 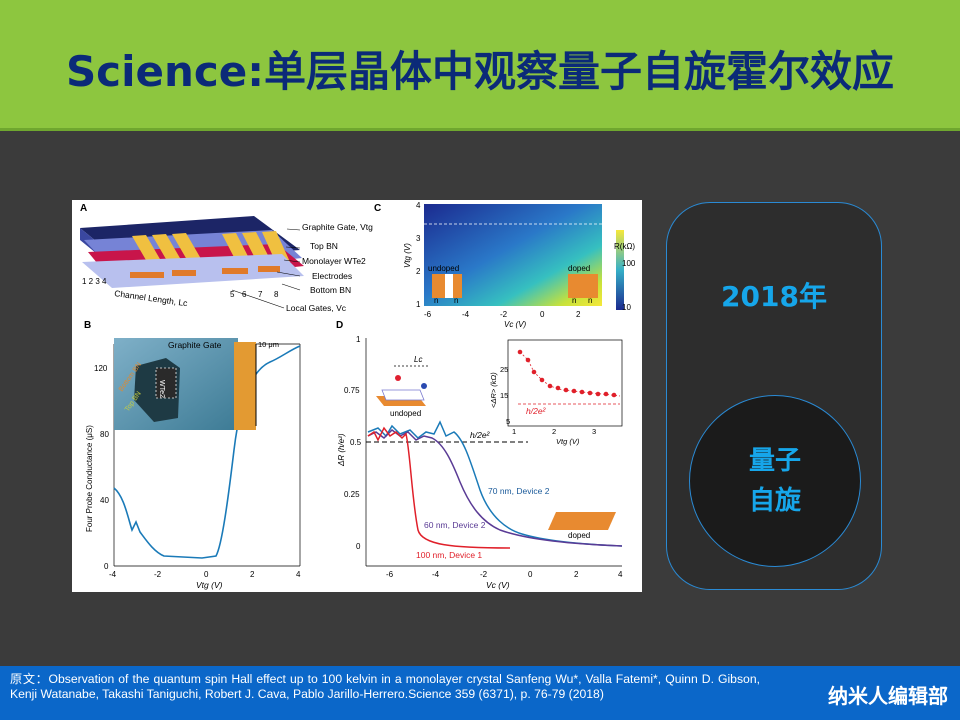 What do you see at coordinates (244, 294) in the screenshot?
I see `electrode-number: 6` at bounding box center [244, 294].